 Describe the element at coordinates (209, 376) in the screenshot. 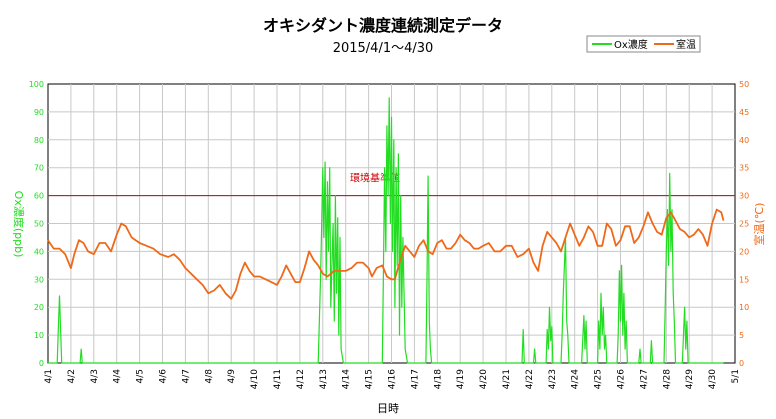

I see `x-tick-label: 4/8` at that location.